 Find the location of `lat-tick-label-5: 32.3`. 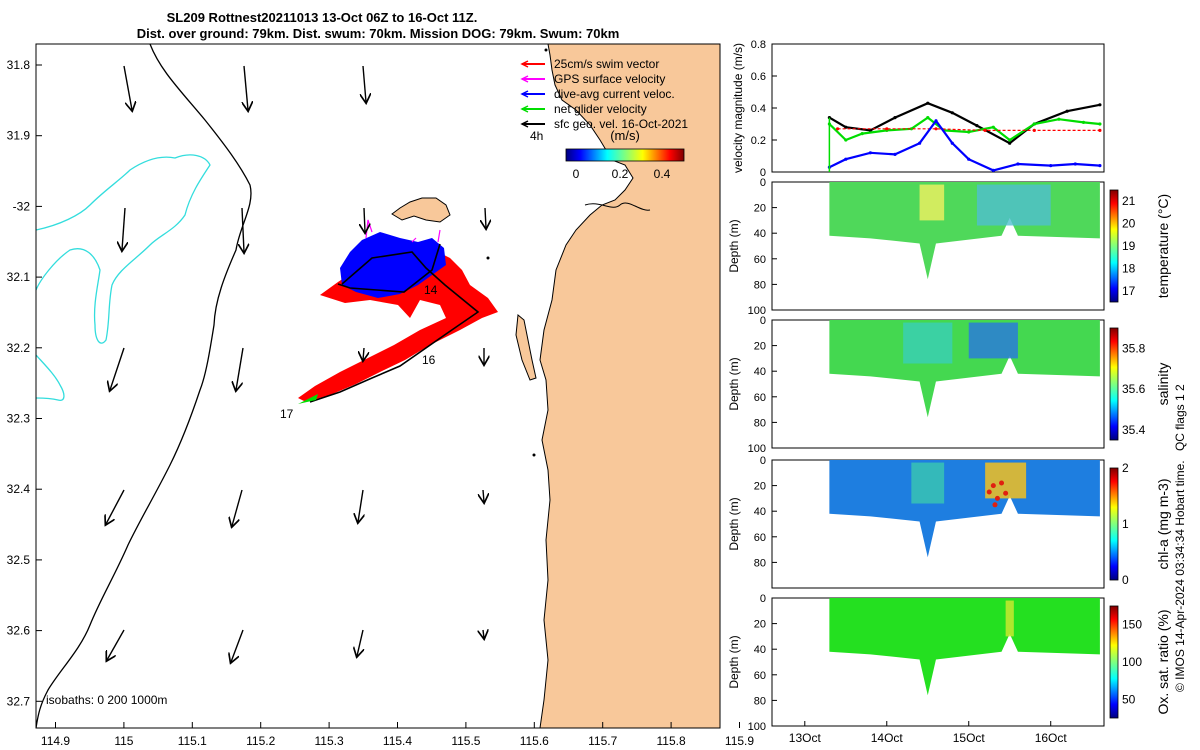

lat-tick-label-5: 32.3 is located at coordinates (19, 419).